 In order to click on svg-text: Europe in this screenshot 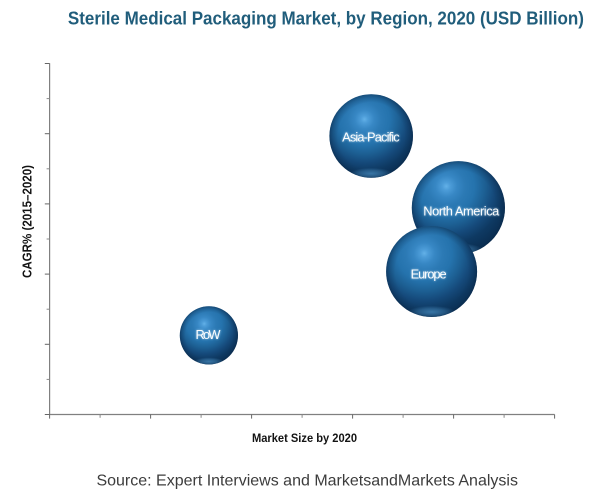, I will do `click(429, 273)`.